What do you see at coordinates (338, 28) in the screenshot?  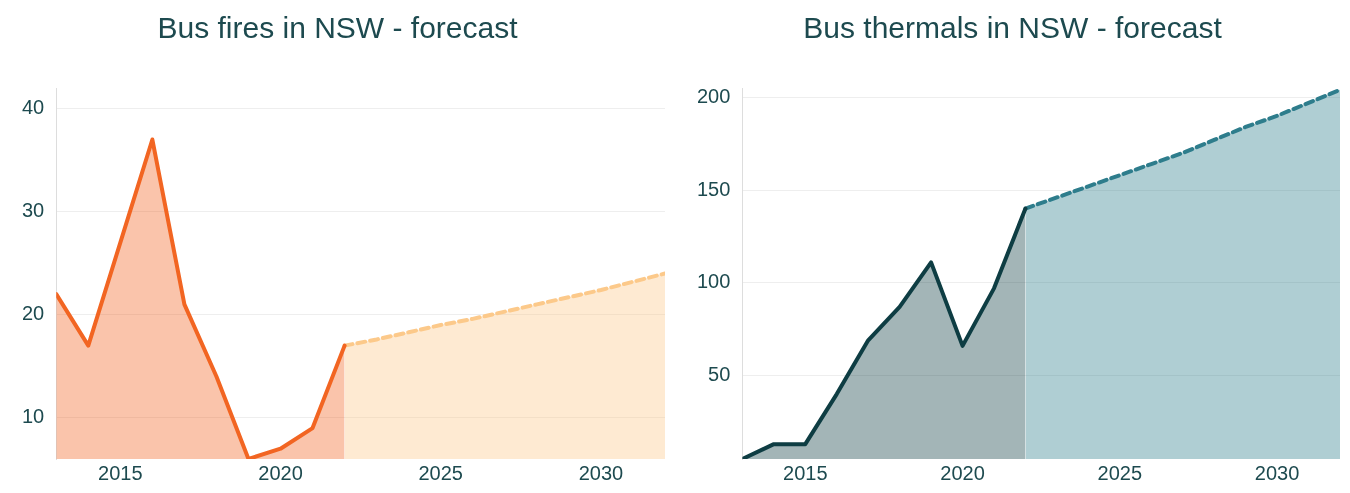 I see `chart-title: Bus fires in NSW - forecast` at bounding box center [338, 28].